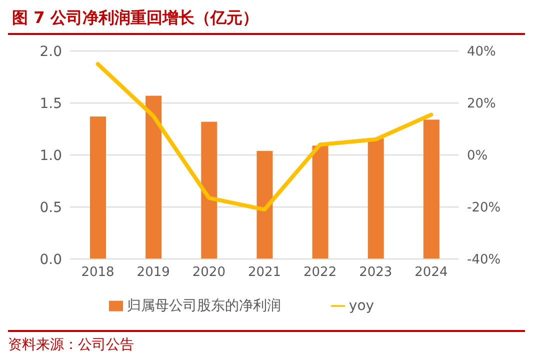 Image resolution: width=533 pixels, height=361 pixels. Describe the element at coordinates (266, 21) in the screenshot. I see `chart-title: 图 7 公司净利润重回增长（亿元）` at that location.